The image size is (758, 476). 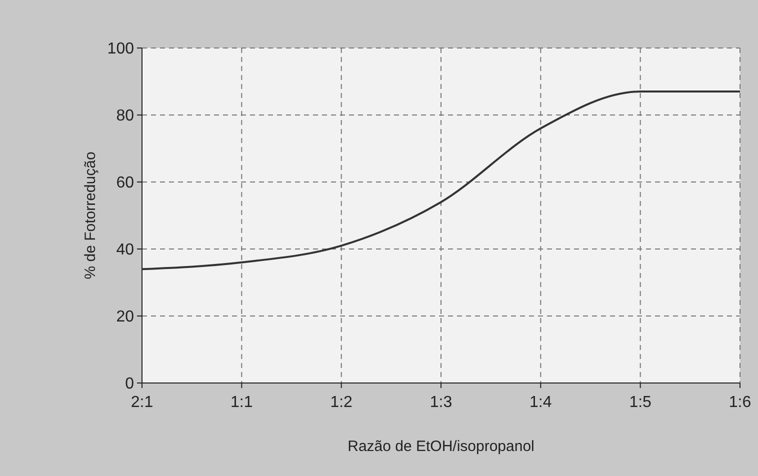 What do you see at coordinates (341, 402) in the screenshot?
I see `x-tick-label: 1:2` at bounding box center [341, 402].